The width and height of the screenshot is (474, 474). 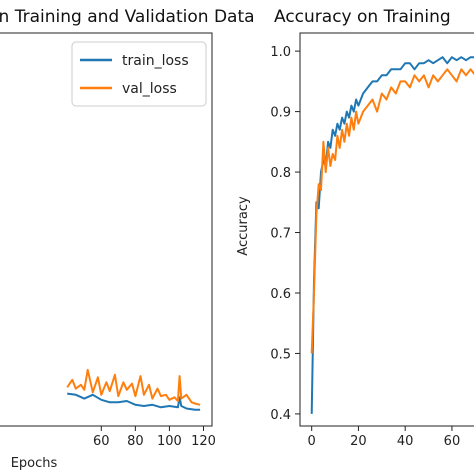 I want to click on y-tick-label: 0.7, so click(x=280, y=234).